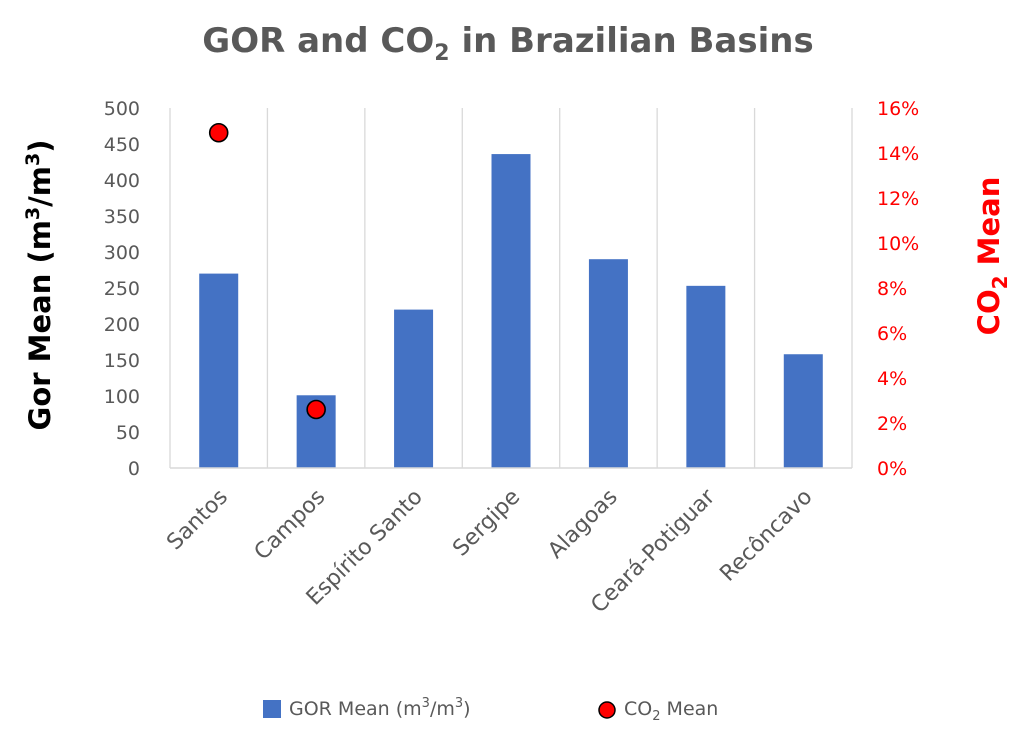 The image size is (1024, 747). What do you see at coordinates (892, 289) in the screenshot?
I see `y-right-tick-label: 8%` at bounding box center [892, 289].